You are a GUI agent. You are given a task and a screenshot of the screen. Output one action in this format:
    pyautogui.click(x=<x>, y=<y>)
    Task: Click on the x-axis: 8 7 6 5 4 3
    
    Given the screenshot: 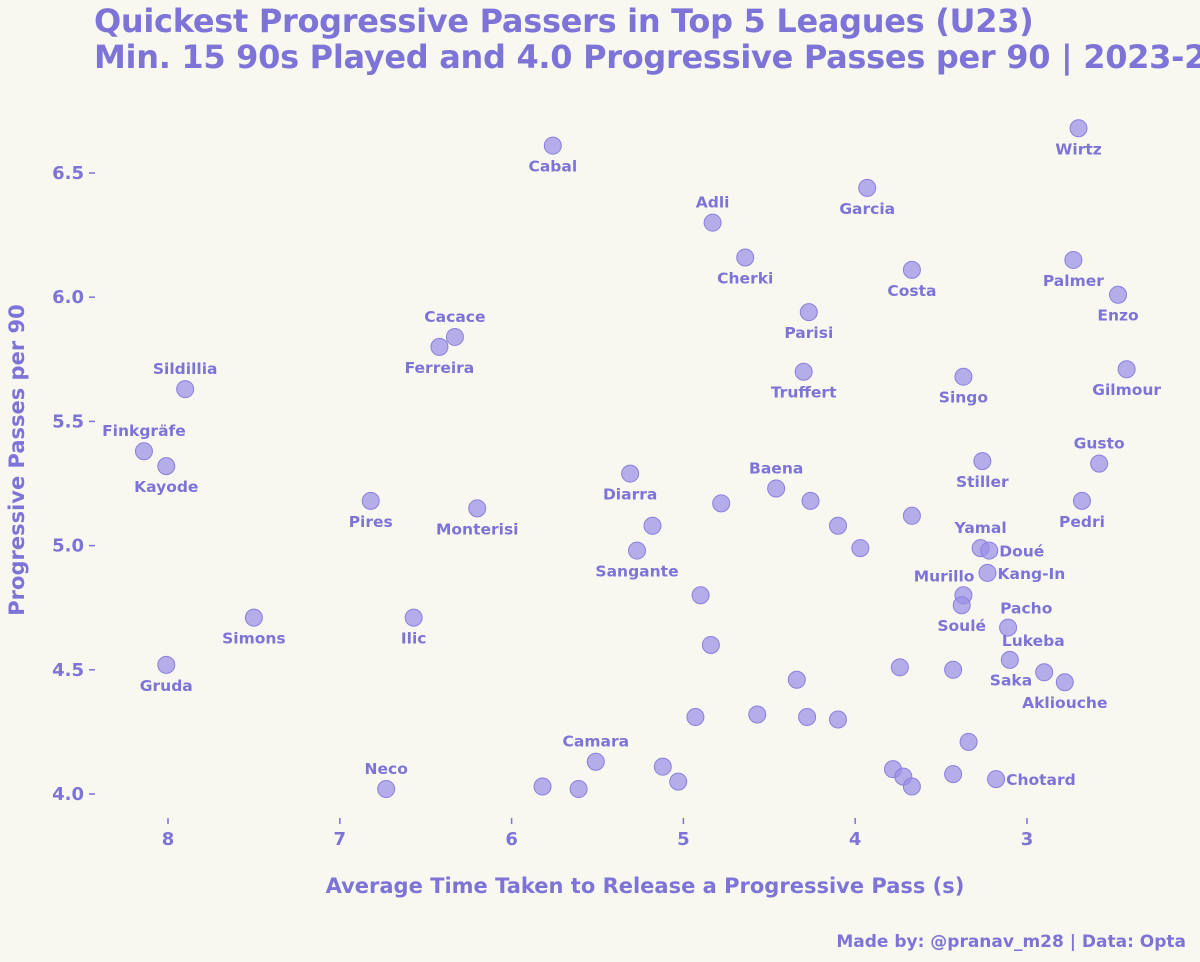 What is the action you would take?
    pyautogui.click(x=597, y=834)
    